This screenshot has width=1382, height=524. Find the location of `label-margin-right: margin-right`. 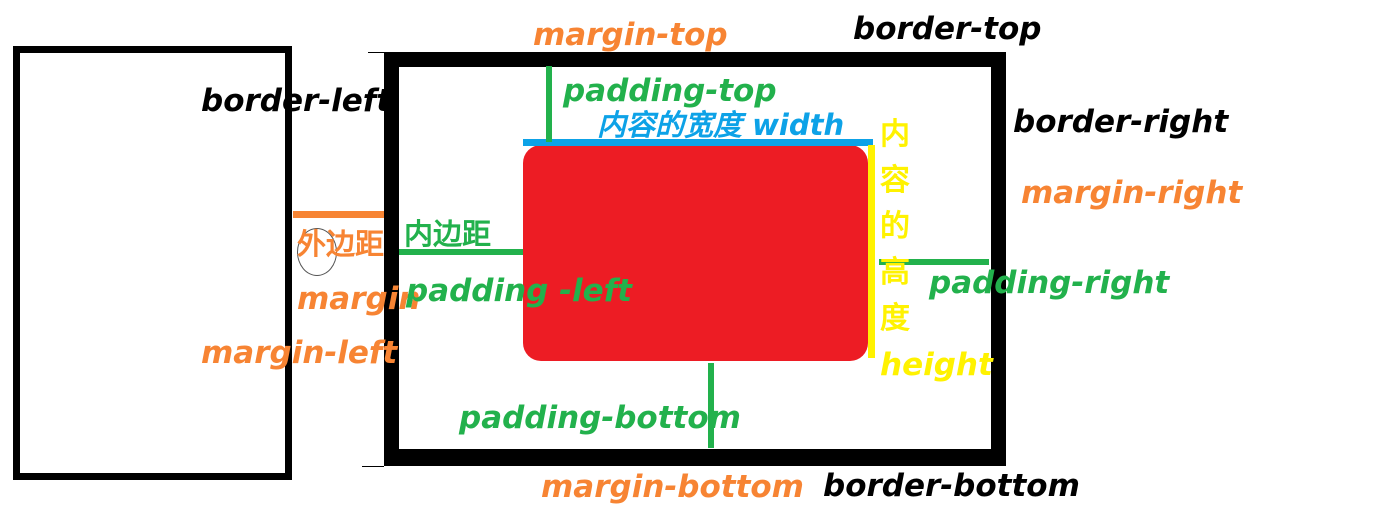

label-margin-right: margin-right is located at coordinates (1132, 193).